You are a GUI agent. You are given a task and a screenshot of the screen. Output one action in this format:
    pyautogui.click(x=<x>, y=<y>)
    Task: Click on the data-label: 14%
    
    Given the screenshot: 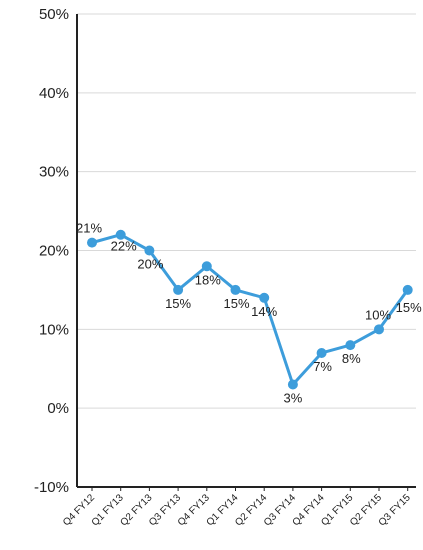 What is the action you would take?
    pyautogui.click(x=264, y=311)
    